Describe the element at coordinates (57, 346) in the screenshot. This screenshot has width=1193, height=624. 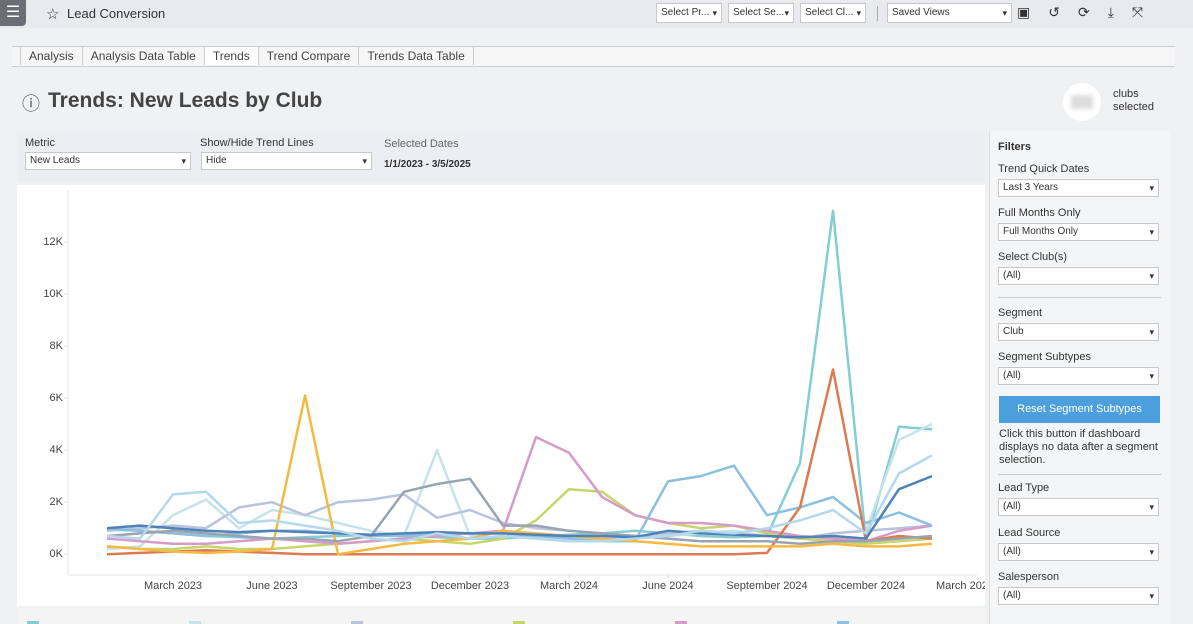
I see `y-tick-label: 8K` at that location.